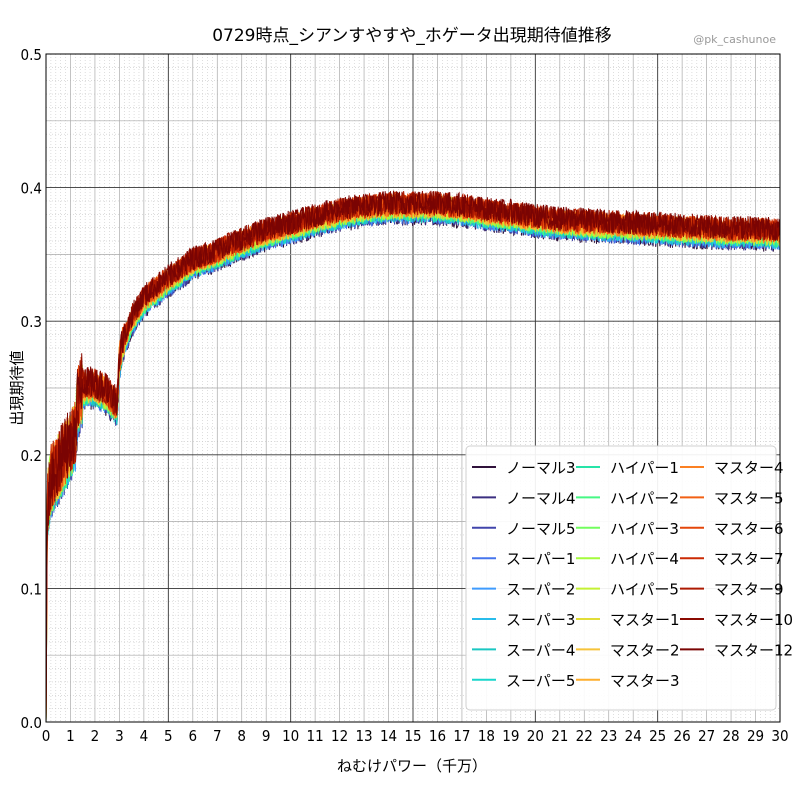  What do you see at coordinates (753, 650) in the screenshot?
I see `legend-entry-label: マスター12` at bounding box center [753, 650].